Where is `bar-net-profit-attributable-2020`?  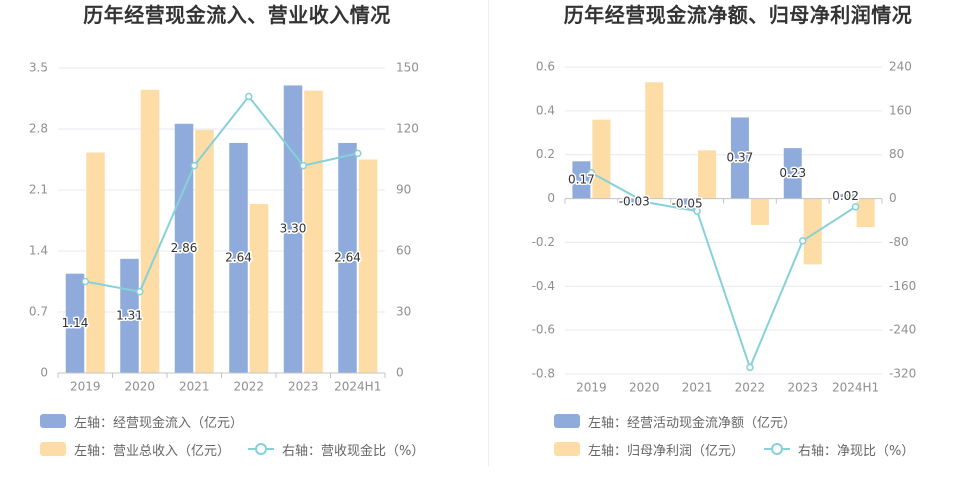
bar-net-profit-attributable-2020 is located at coordinates (654, 140).